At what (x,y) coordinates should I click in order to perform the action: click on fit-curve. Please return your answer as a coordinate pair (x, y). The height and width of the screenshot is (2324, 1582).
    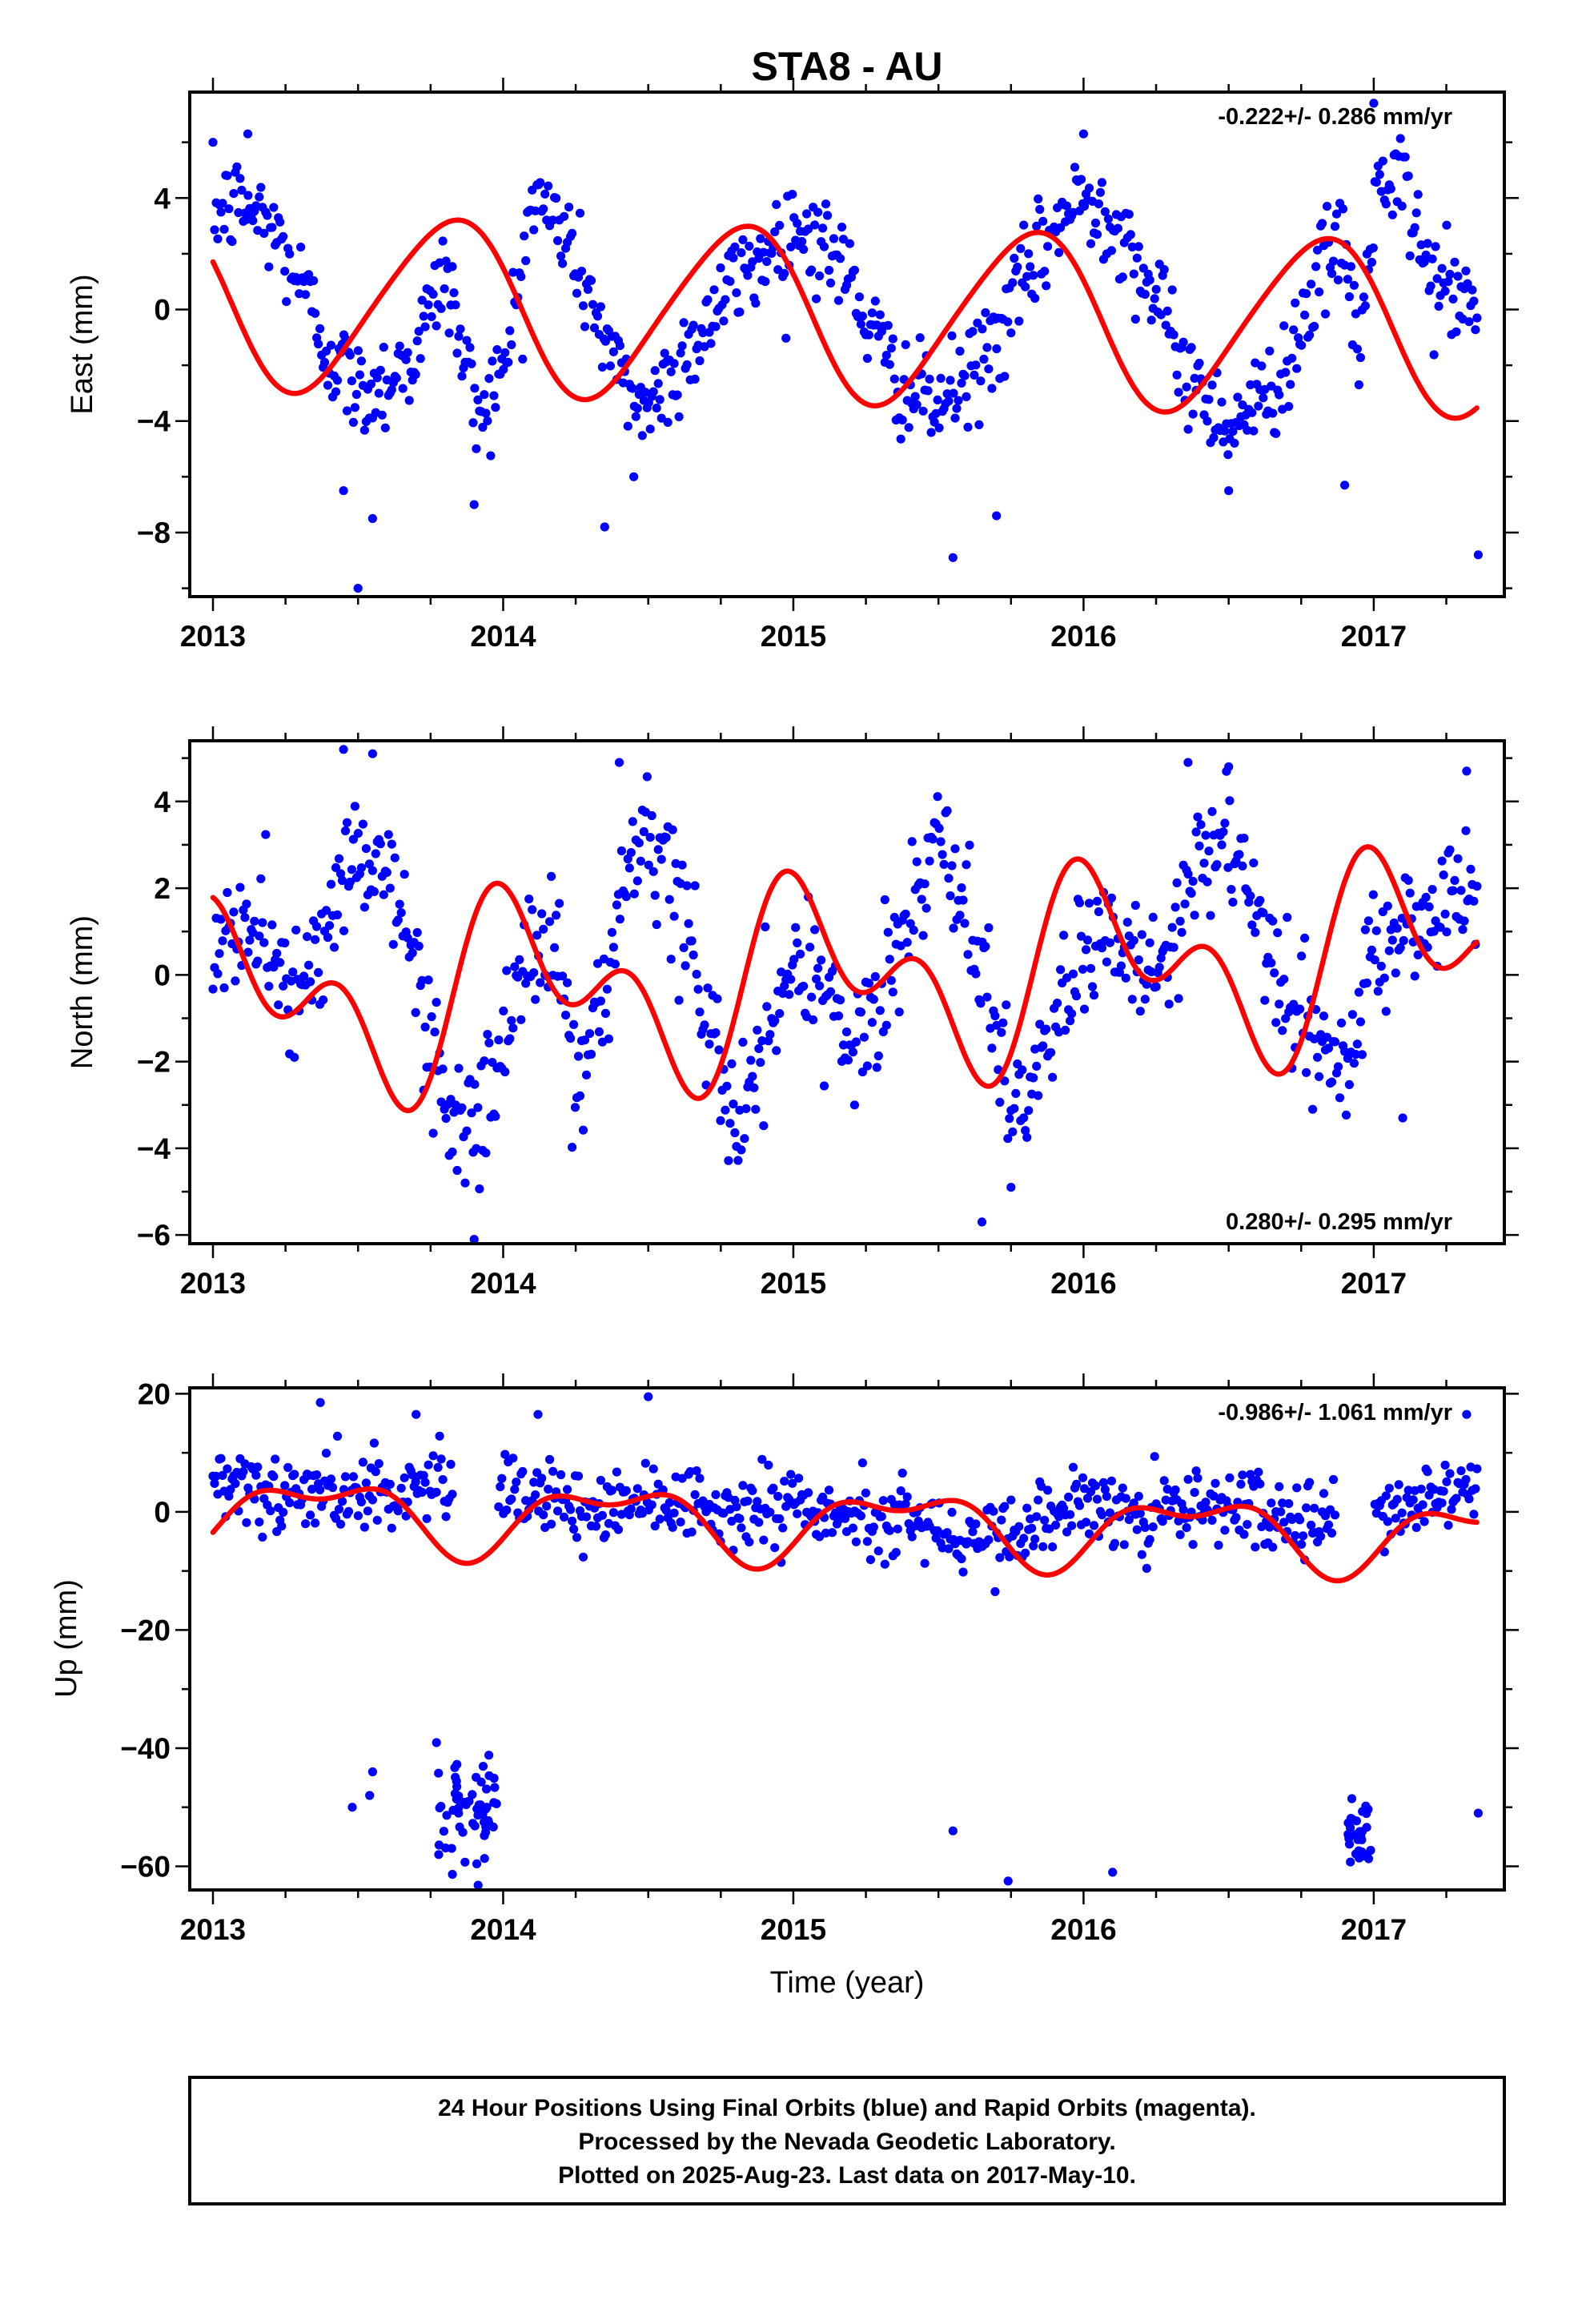
    Looking at the image, I should click on (845, 1535).